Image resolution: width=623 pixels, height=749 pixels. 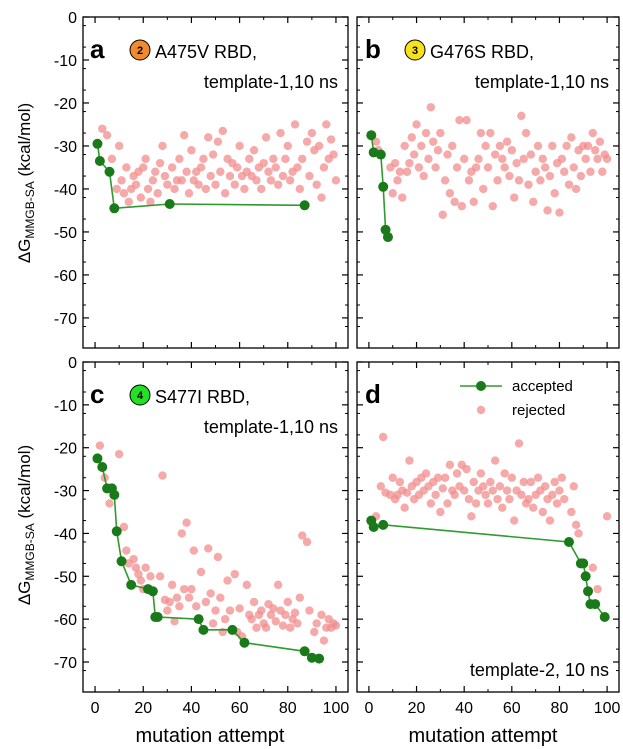 I want to click on svg-text: ΔGMMGB-SA (kcal/mol), so click(x=26, y=525).